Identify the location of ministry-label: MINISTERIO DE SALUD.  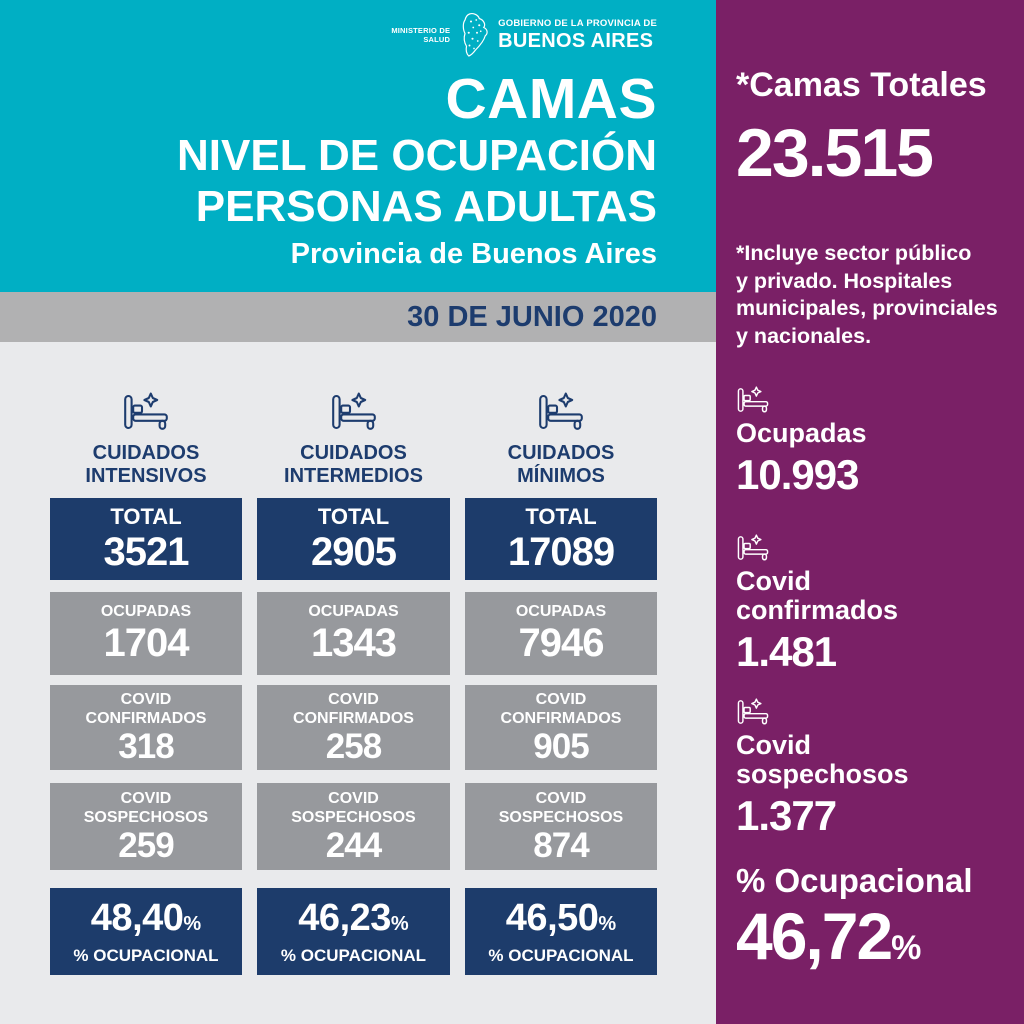
(420, 35).